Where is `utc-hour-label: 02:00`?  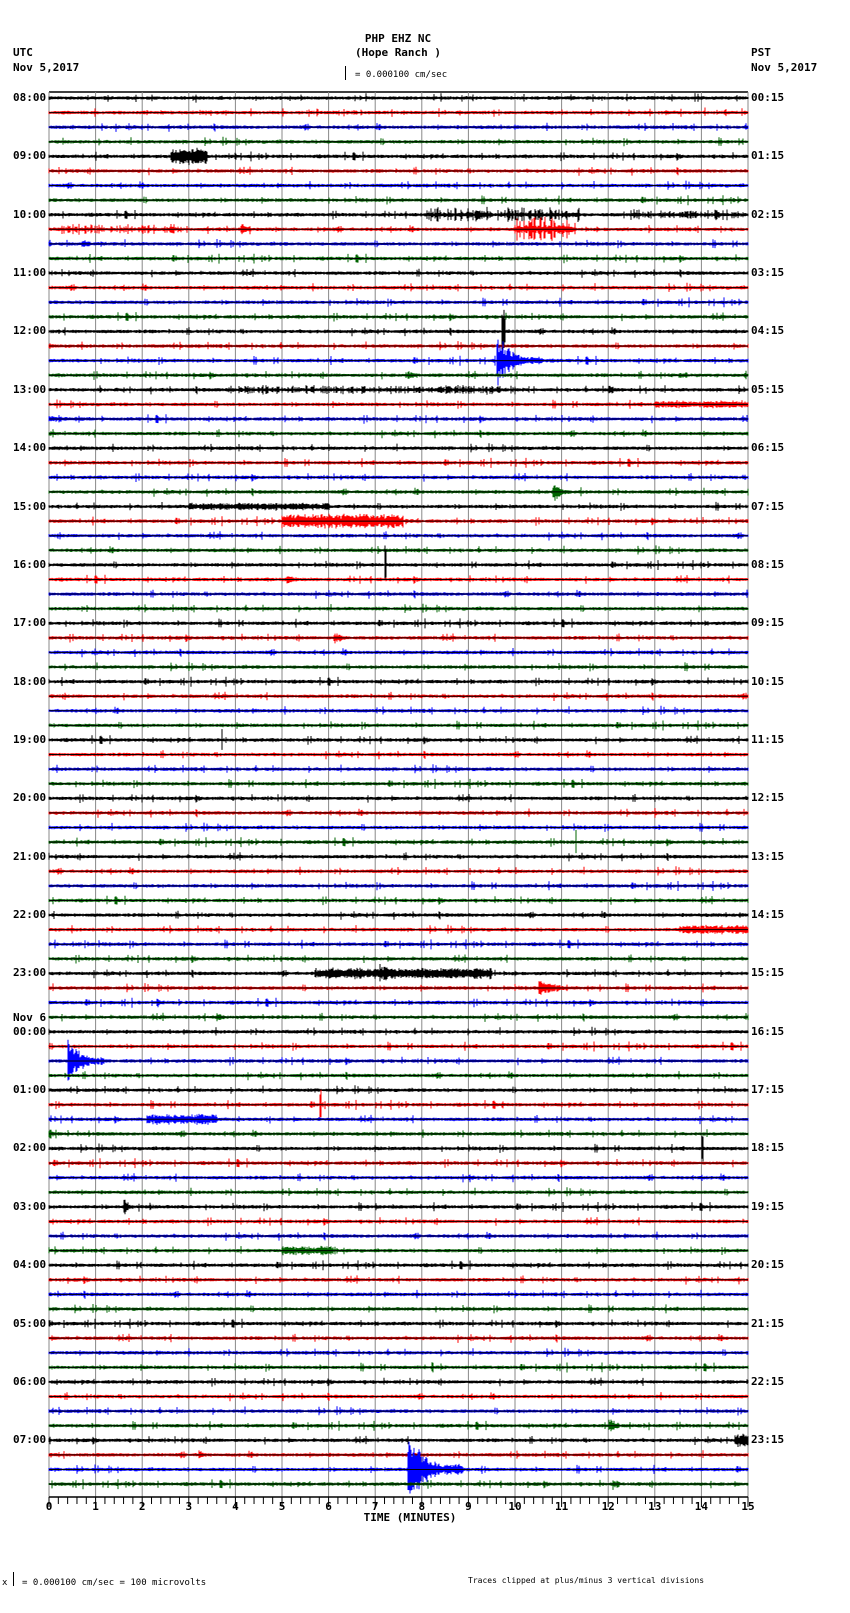 utc-hour-label: 02:00 is located at coordinates (30, 1148).